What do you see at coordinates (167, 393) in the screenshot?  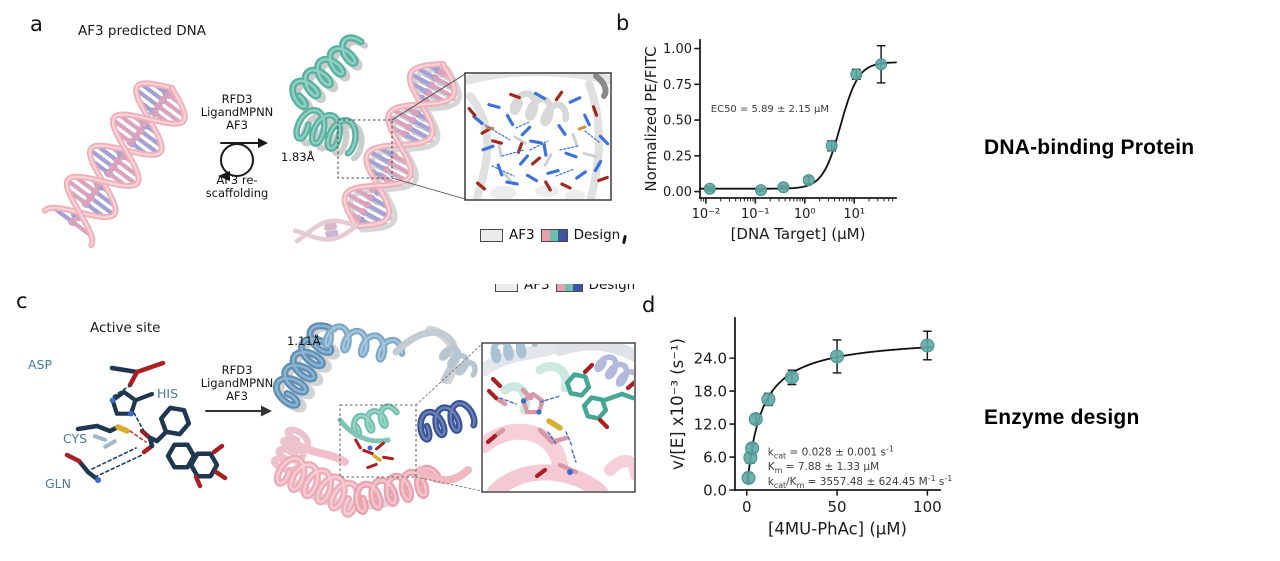 I see `residue-label-his: HIS` at bounding box center [167, 393].